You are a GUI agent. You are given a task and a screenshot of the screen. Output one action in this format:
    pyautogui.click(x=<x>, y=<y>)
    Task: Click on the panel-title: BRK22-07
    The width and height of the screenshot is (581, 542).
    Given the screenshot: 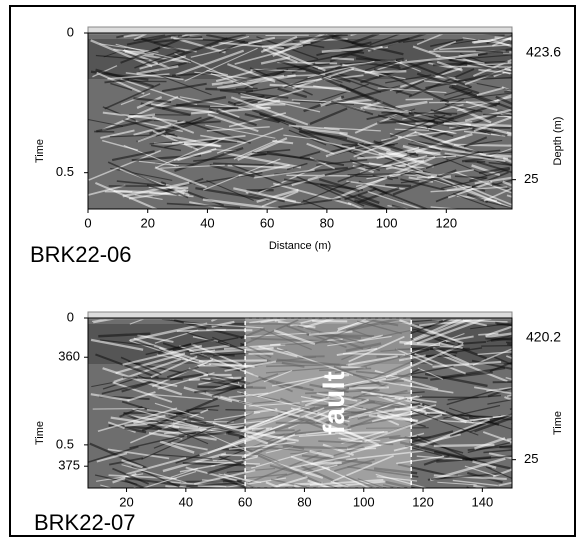 What is the action you would take?
    pyautogui.click(x=85, y=522)
    